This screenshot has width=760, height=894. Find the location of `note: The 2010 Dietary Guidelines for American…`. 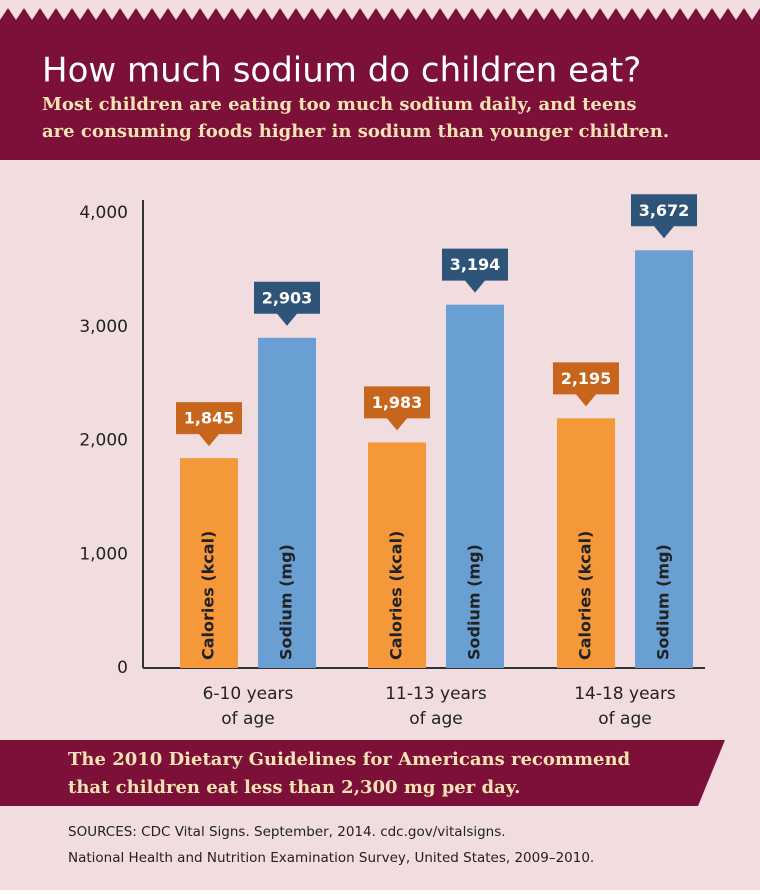

note: The 2010 Dietary Guidelines for American… is located at coordinates (349, 759).